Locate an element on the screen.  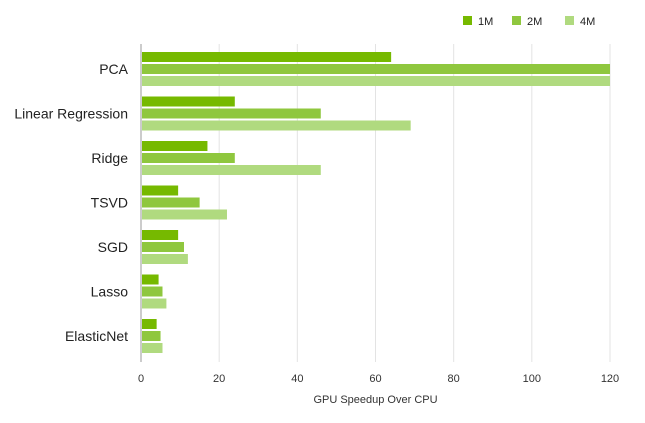
bar-1M-lasso is located at coordinates (150, 279).